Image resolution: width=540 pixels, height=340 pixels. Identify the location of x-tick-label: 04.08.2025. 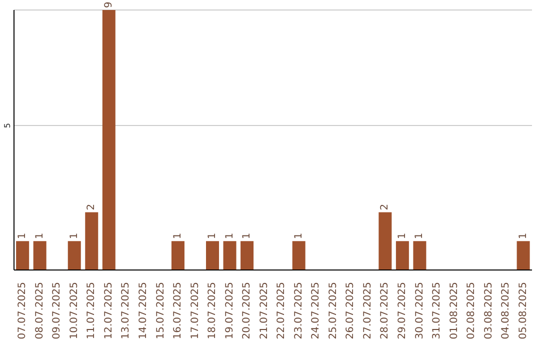
(506, 311).